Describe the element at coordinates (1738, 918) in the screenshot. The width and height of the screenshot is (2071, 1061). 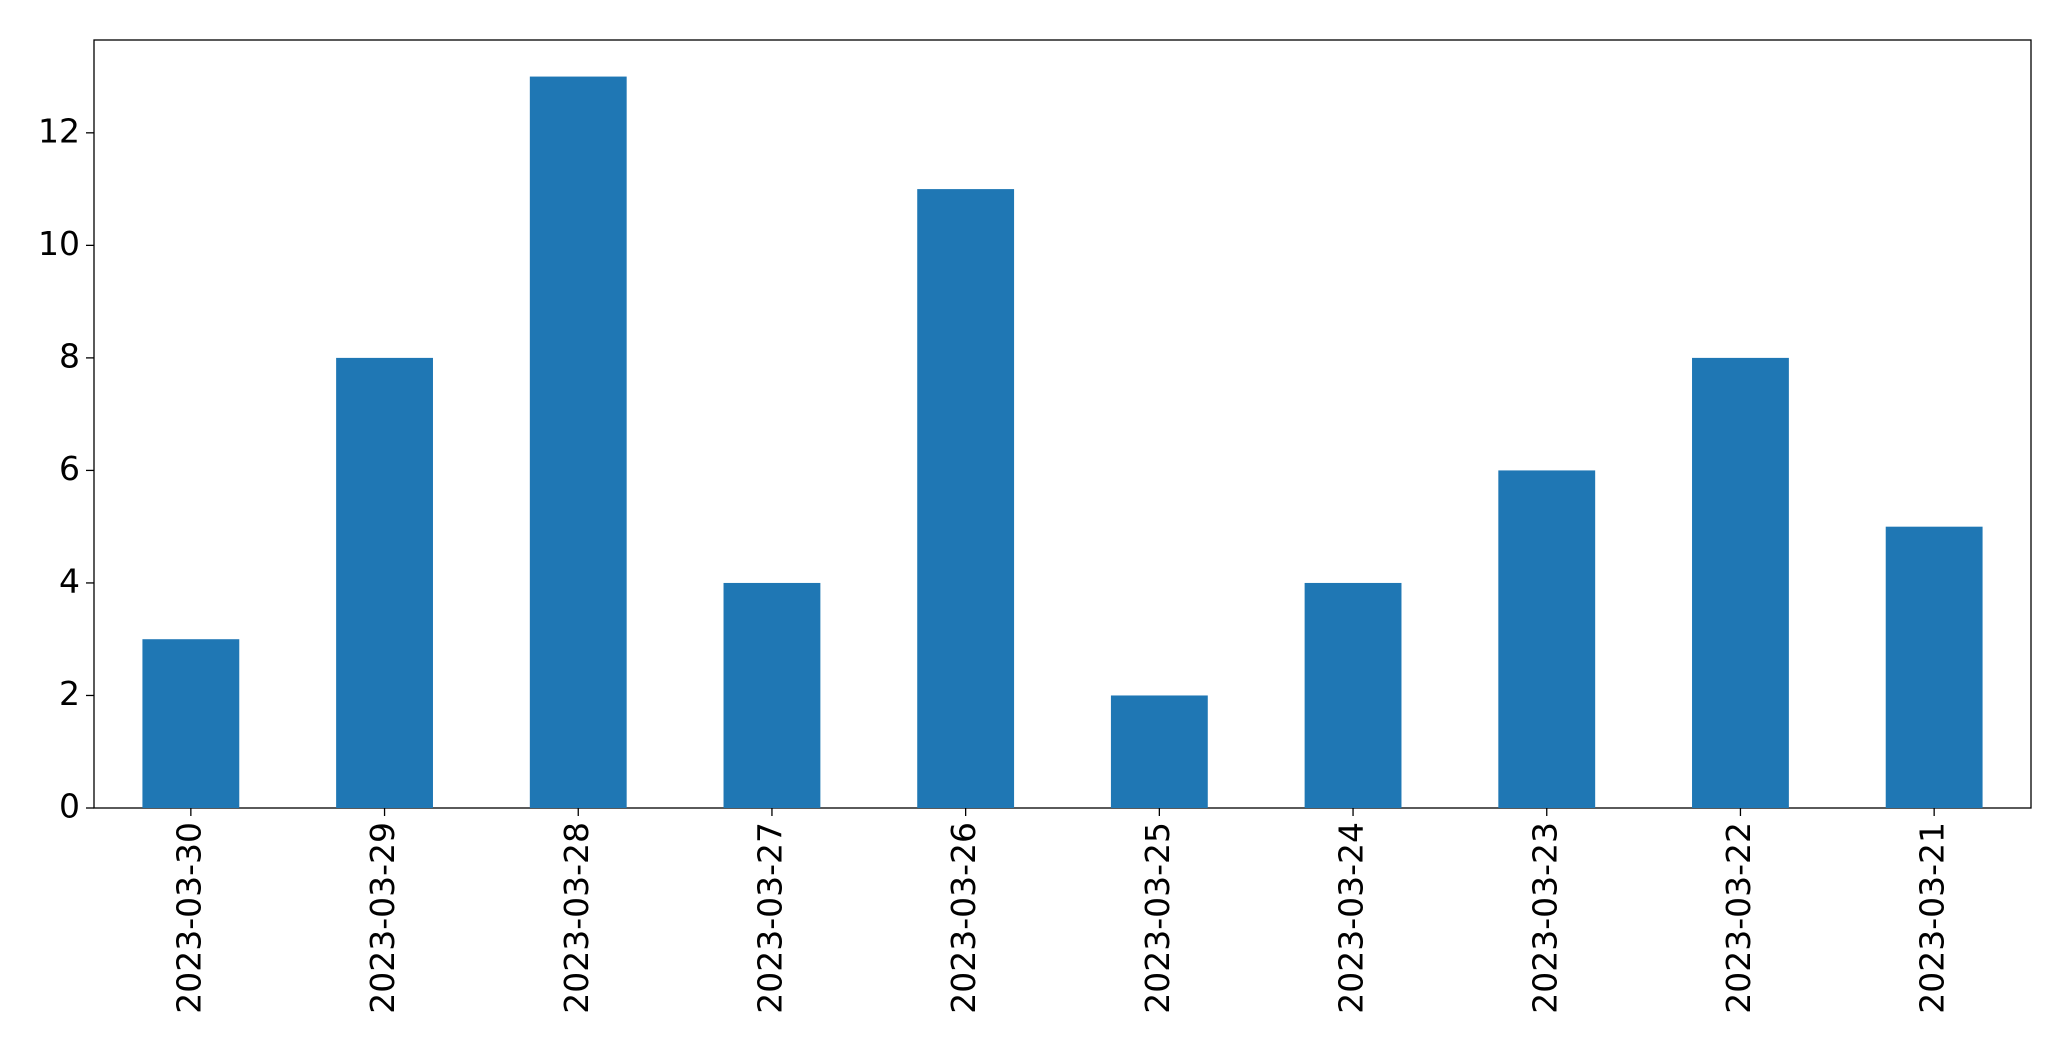
I see `x-tick-label: 2023-03-22` at that location.